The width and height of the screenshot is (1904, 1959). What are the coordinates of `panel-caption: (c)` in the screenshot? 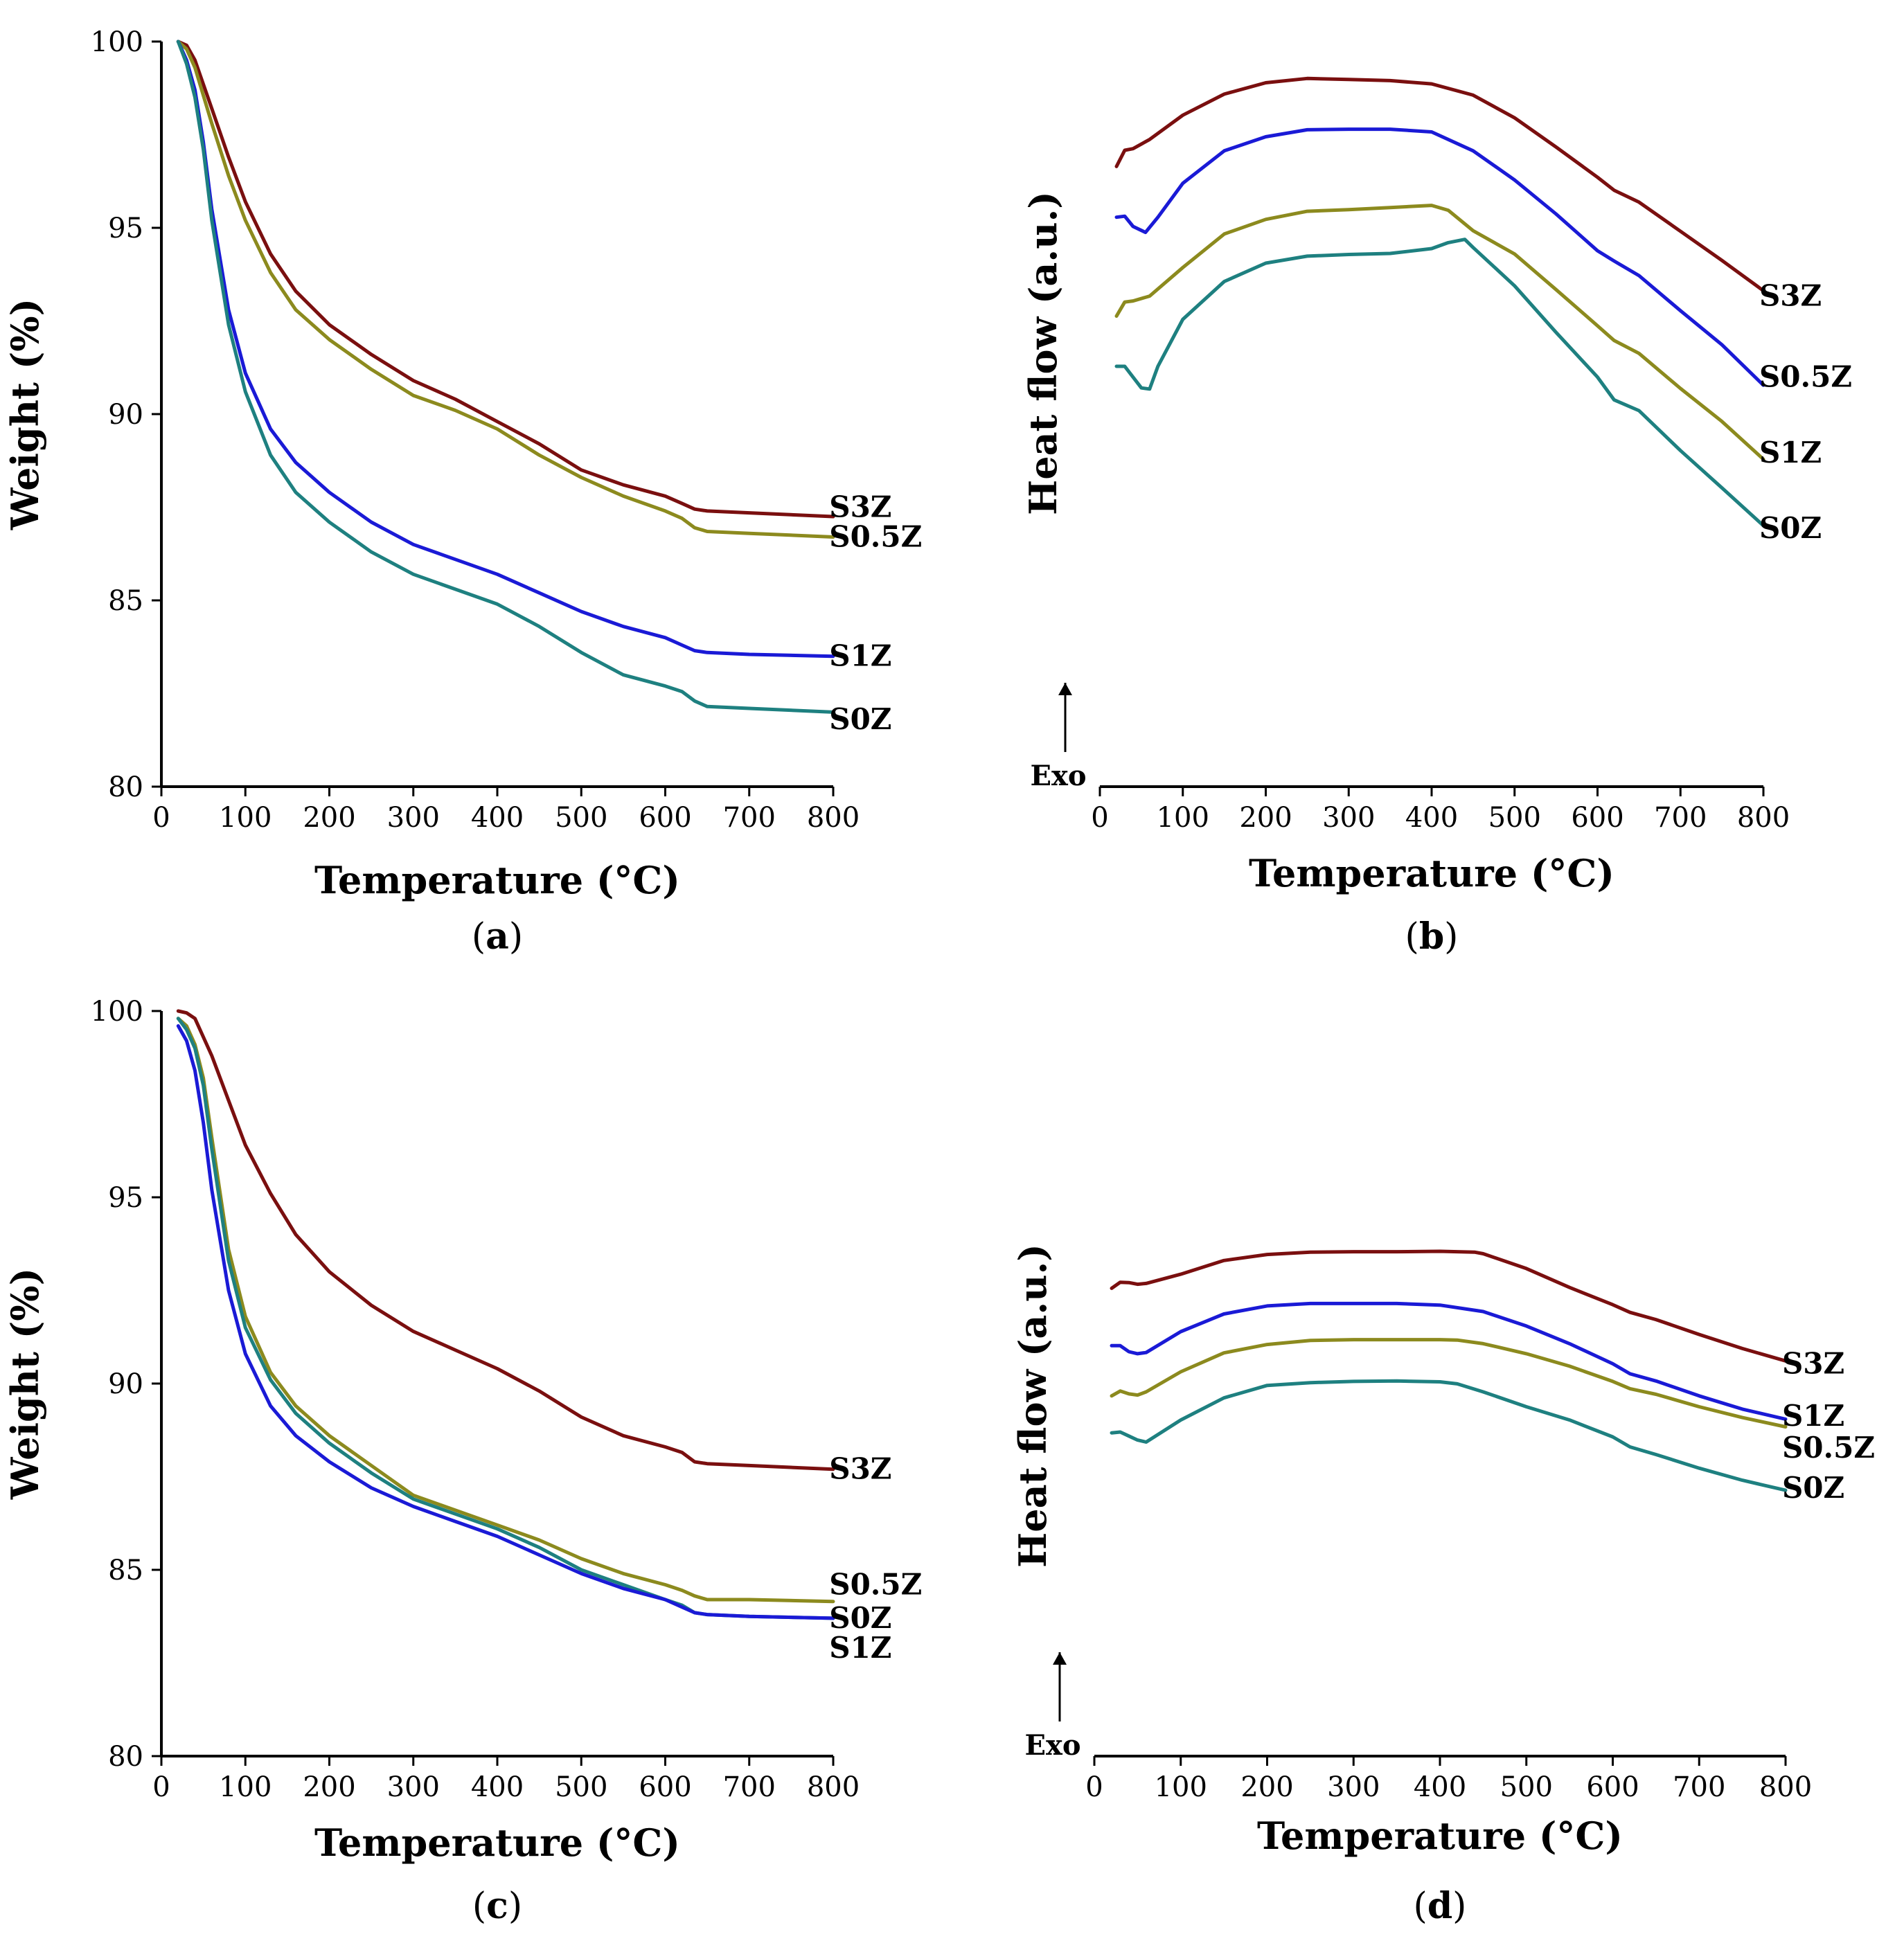 It's located at (497, 1906).